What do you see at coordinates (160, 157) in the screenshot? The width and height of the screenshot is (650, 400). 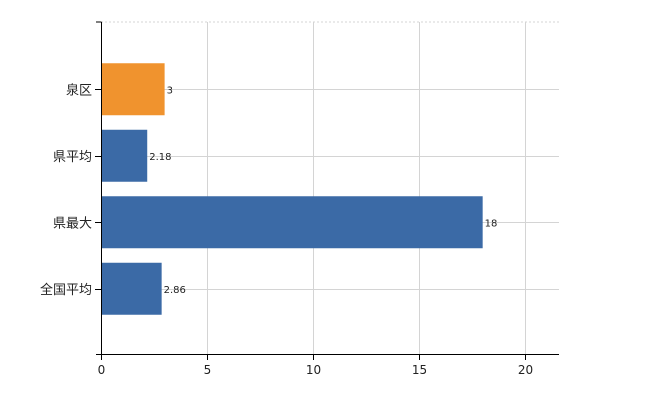 I see `value-label-1: 2.18` at bounding box center [160, 157].